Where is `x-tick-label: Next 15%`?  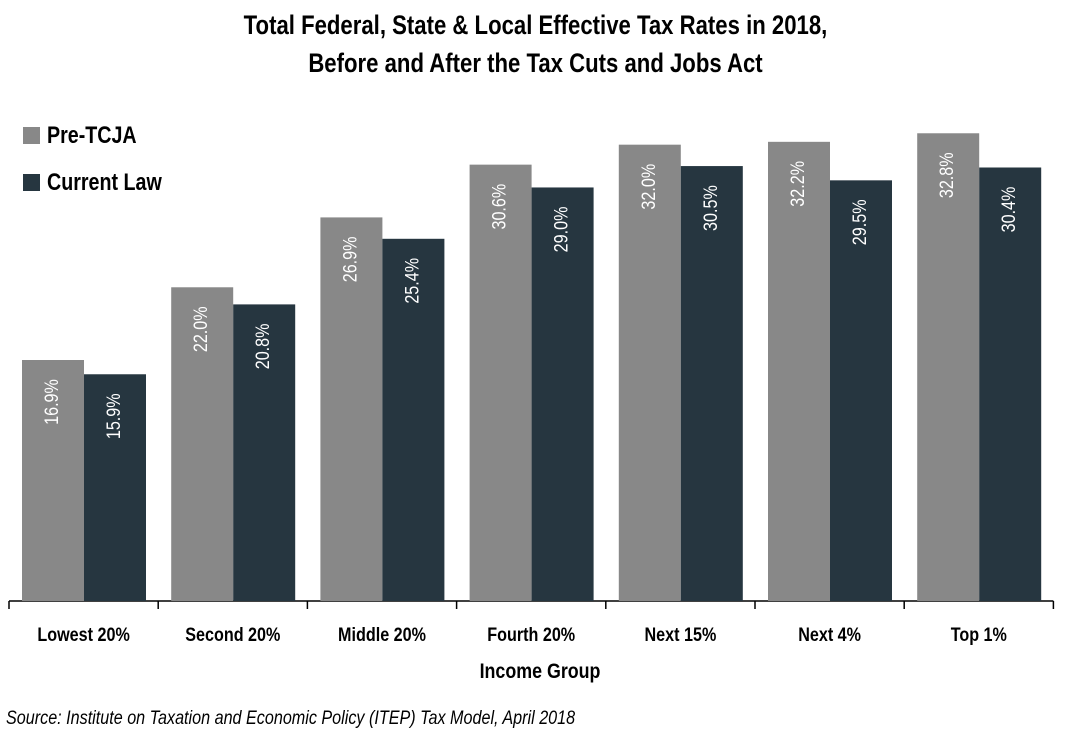
x-tick-label: Next 15% is located at coordinates (681, 635).